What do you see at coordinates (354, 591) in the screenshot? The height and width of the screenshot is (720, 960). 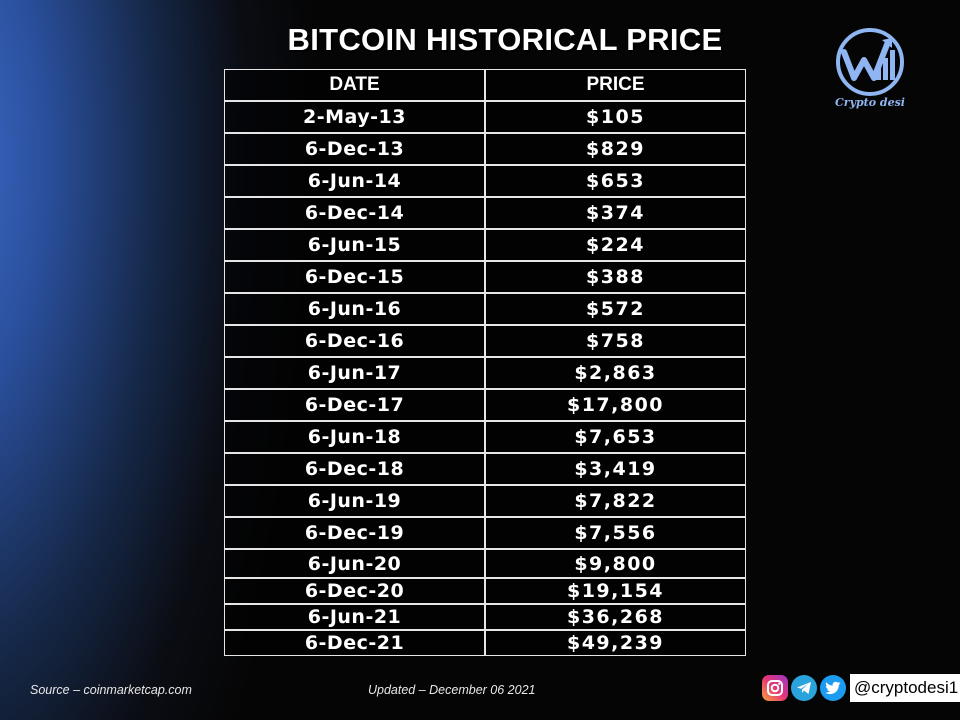 I see `date-cell: 6-Dec-20` at bounding box center [354, 591].